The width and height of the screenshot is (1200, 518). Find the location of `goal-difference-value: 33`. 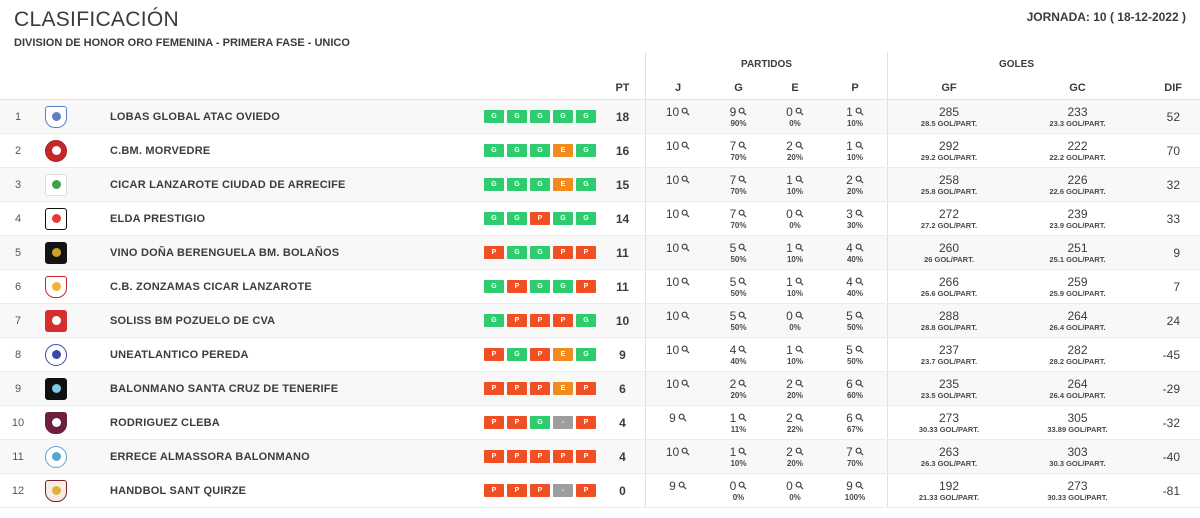

goal-difference-value: 33 is located at coordinates (1173, 218).